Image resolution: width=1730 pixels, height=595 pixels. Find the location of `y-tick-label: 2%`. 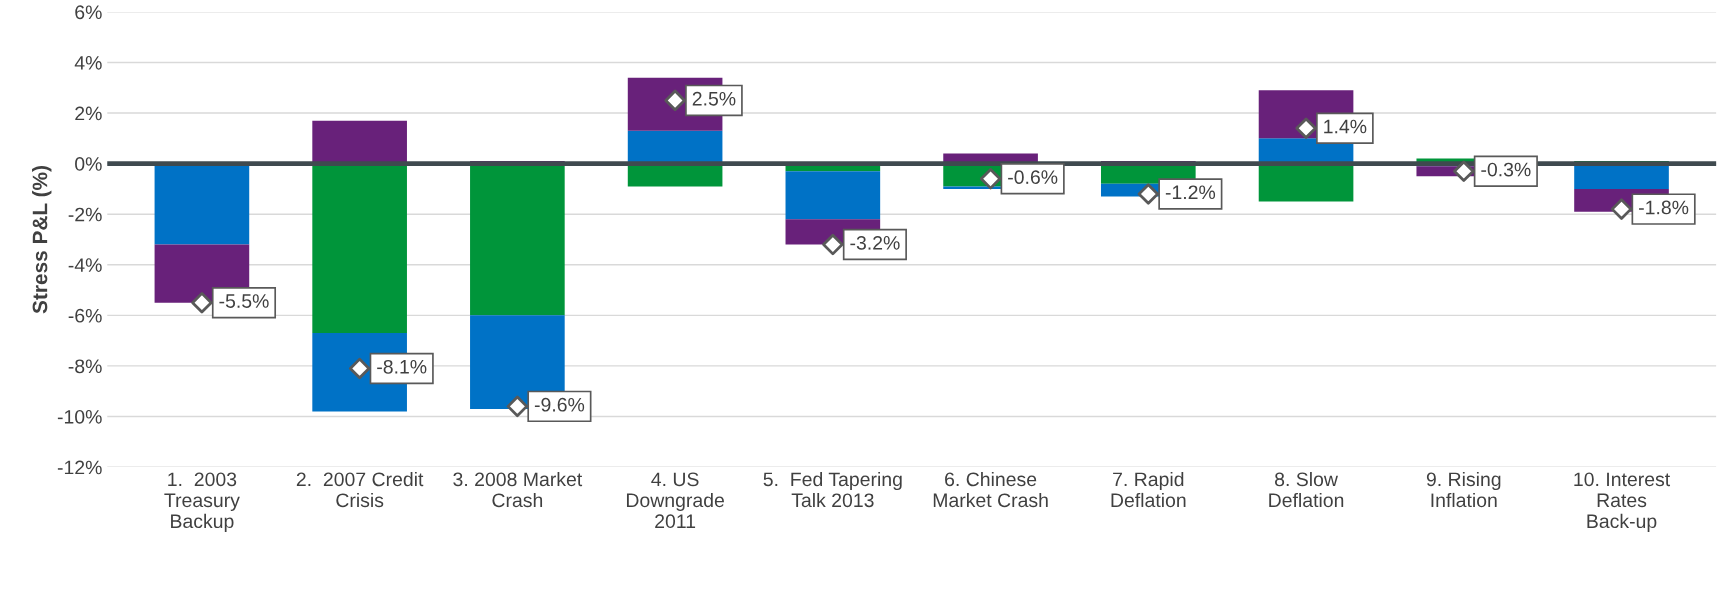

y-tick-label: 2% is located at coordinates (88, 113).